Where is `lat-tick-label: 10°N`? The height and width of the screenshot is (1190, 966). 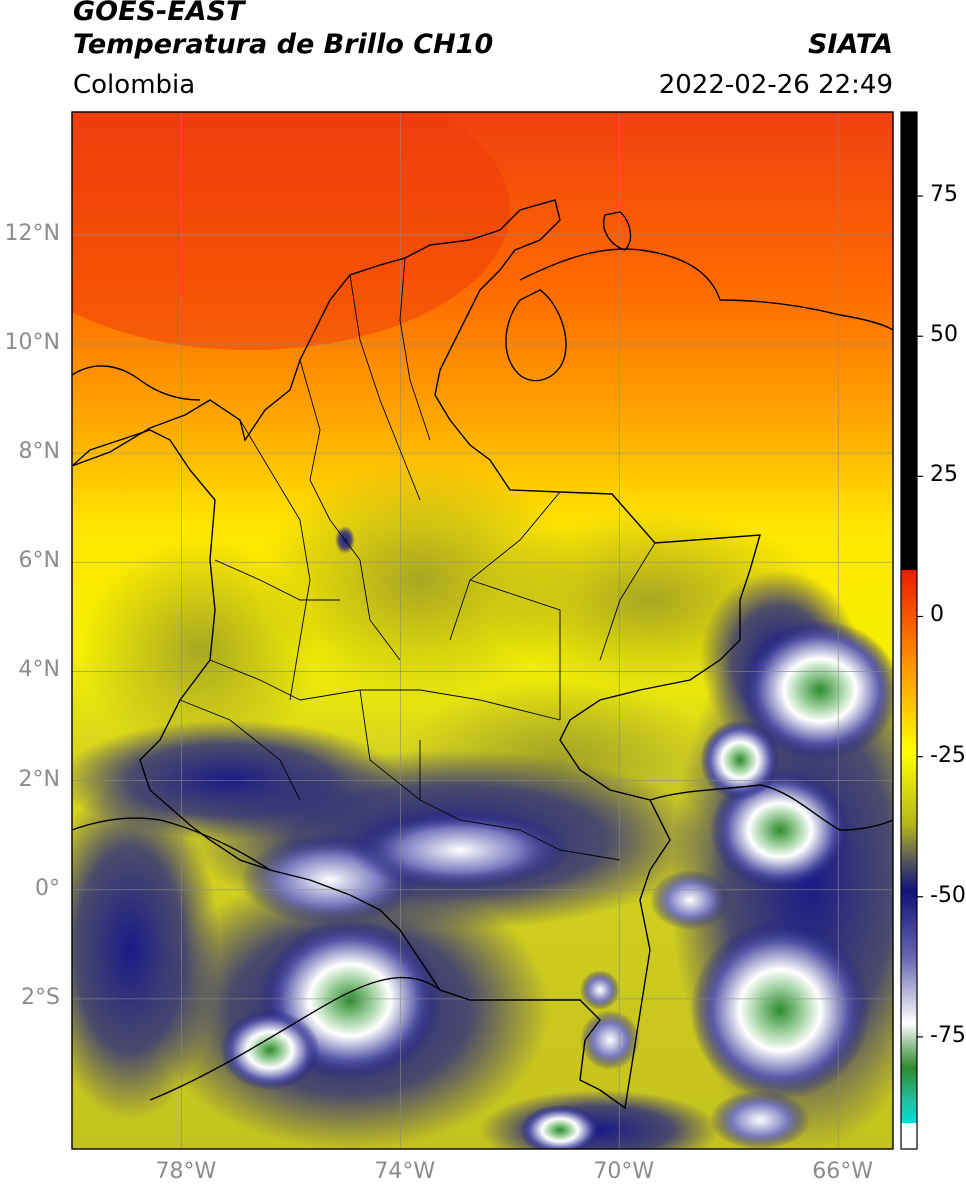
lat-tick-label: 10°N is located at coordinates (32, 342).